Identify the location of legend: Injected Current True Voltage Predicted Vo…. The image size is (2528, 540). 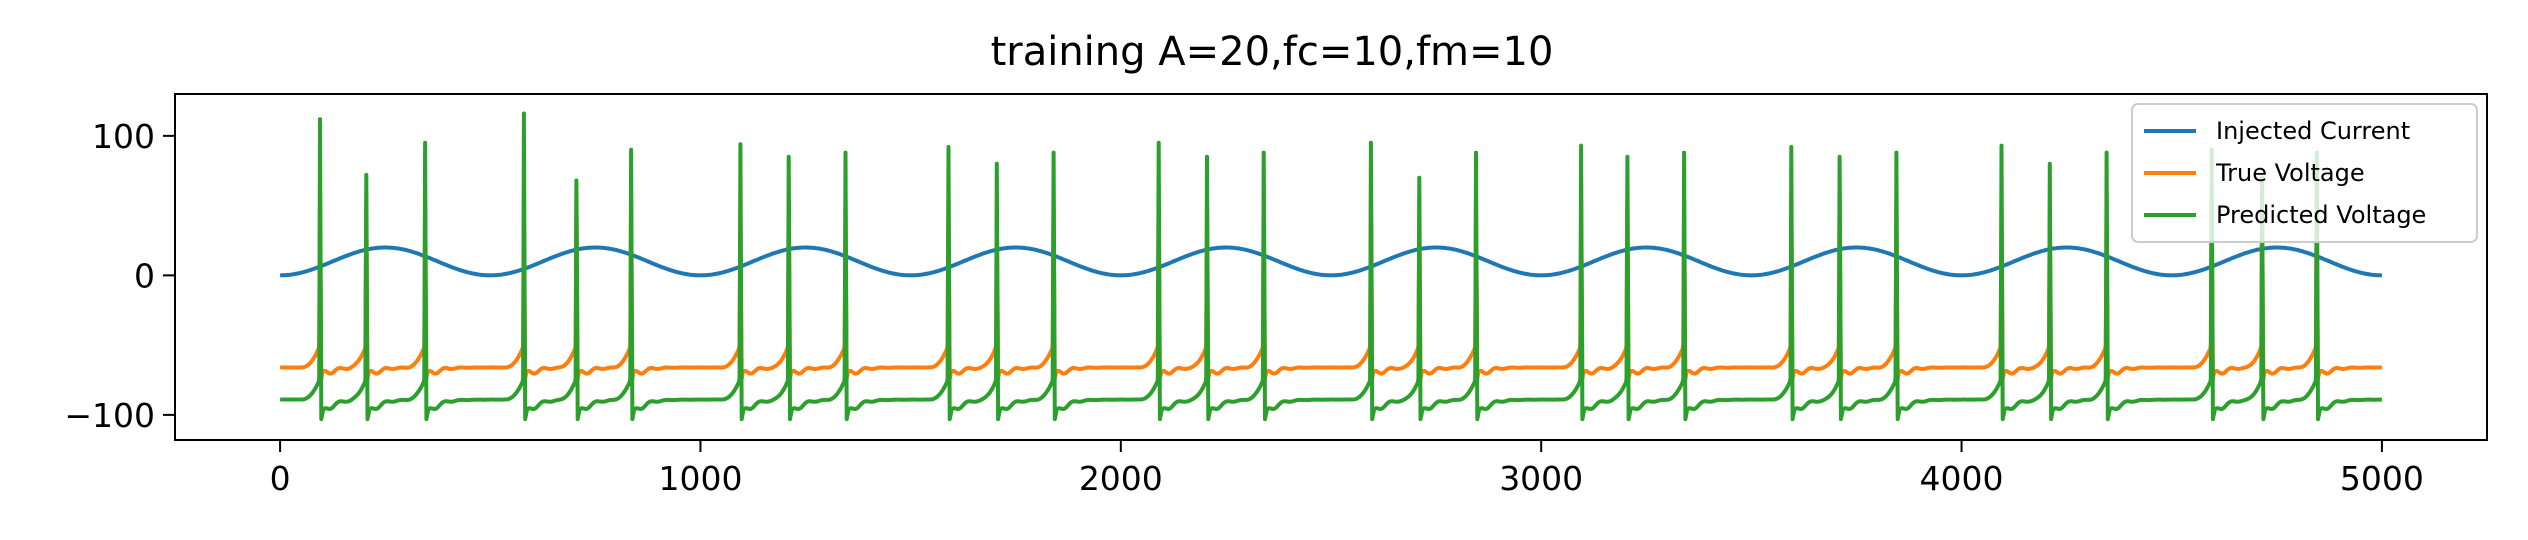
(2304, 173).